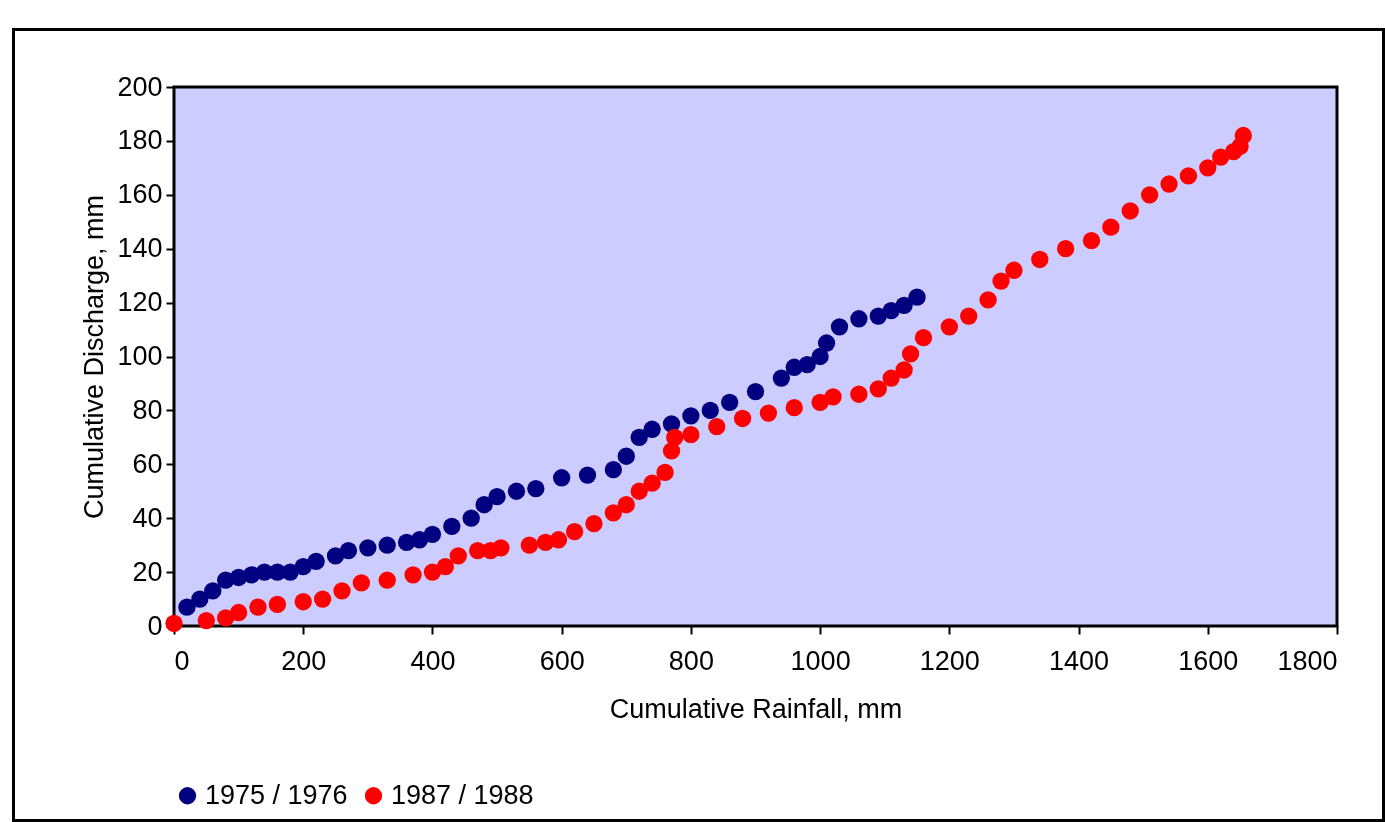  I want to click on x-axis-title: Cumulative Rainfall, mm, so click(756, 708).